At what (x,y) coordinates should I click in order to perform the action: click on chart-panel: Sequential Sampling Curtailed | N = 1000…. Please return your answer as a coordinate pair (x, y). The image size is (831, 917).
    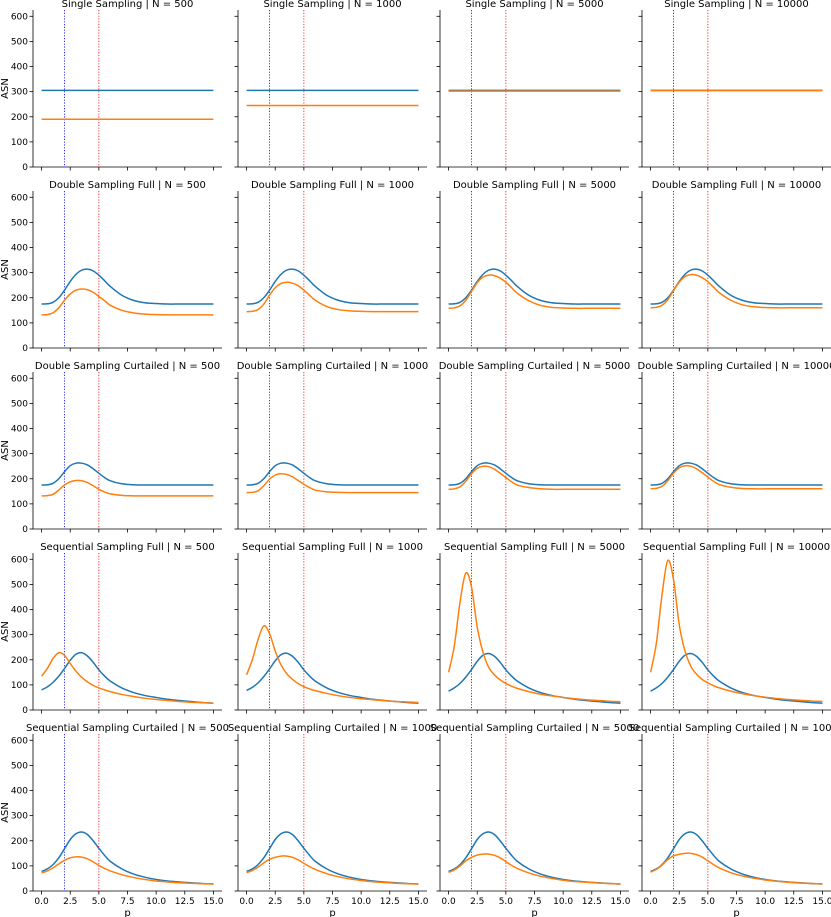
    Looking at the image, I should click on (332, 820).